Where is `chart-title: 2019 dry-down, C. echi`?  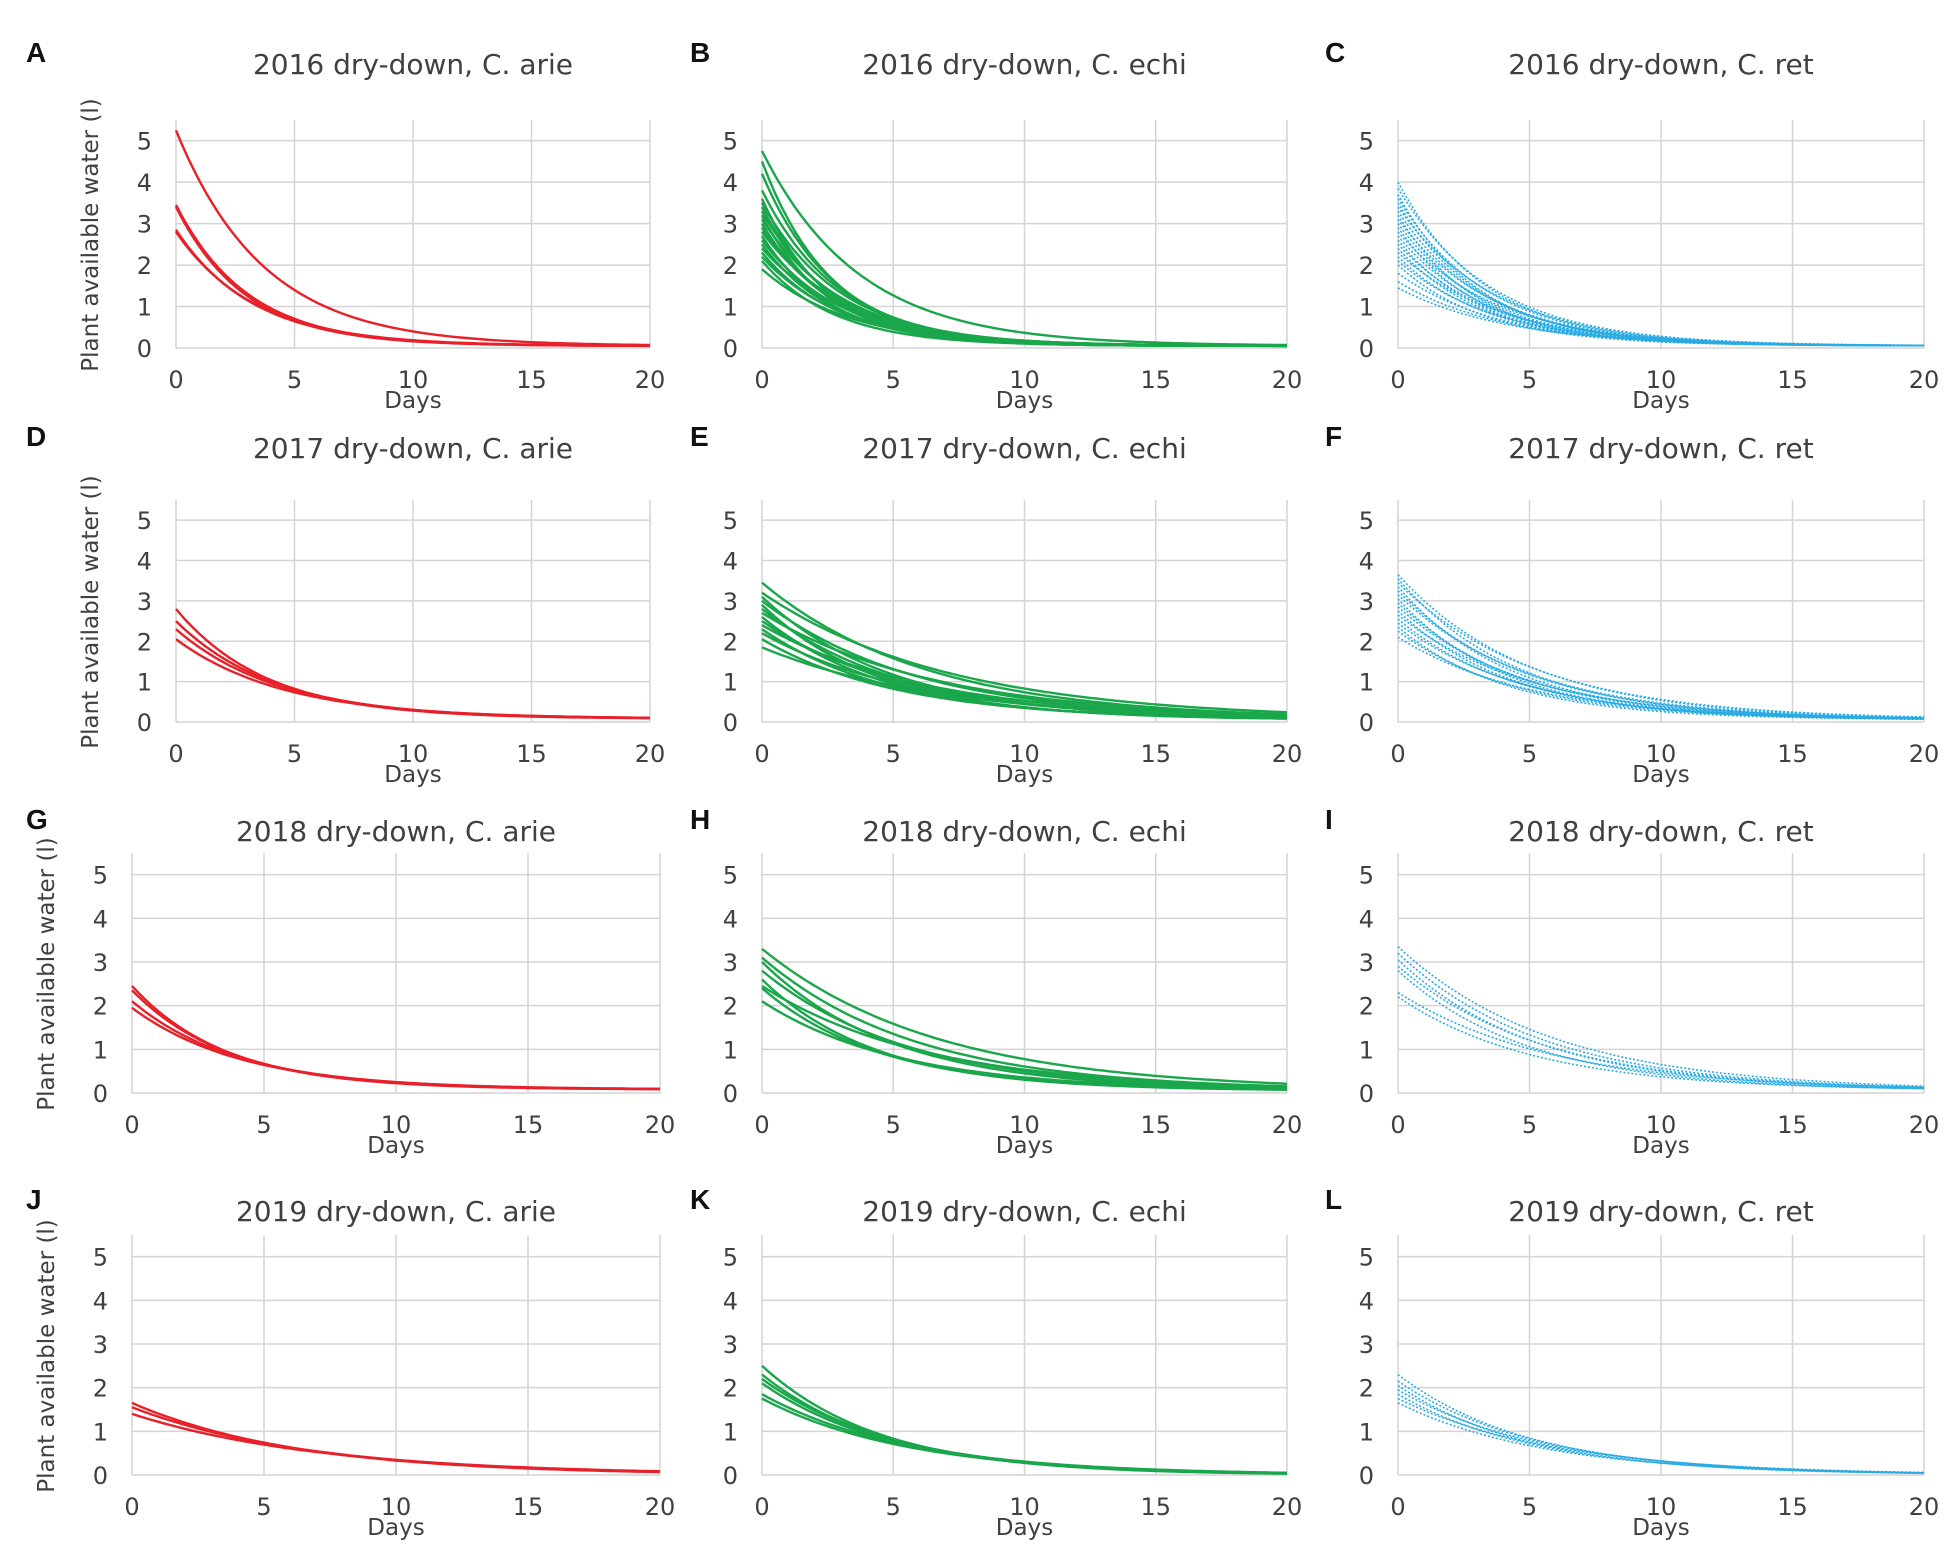
chart-title: 2019 dry-down, C. echi is located at coordinates (1024, 1211).